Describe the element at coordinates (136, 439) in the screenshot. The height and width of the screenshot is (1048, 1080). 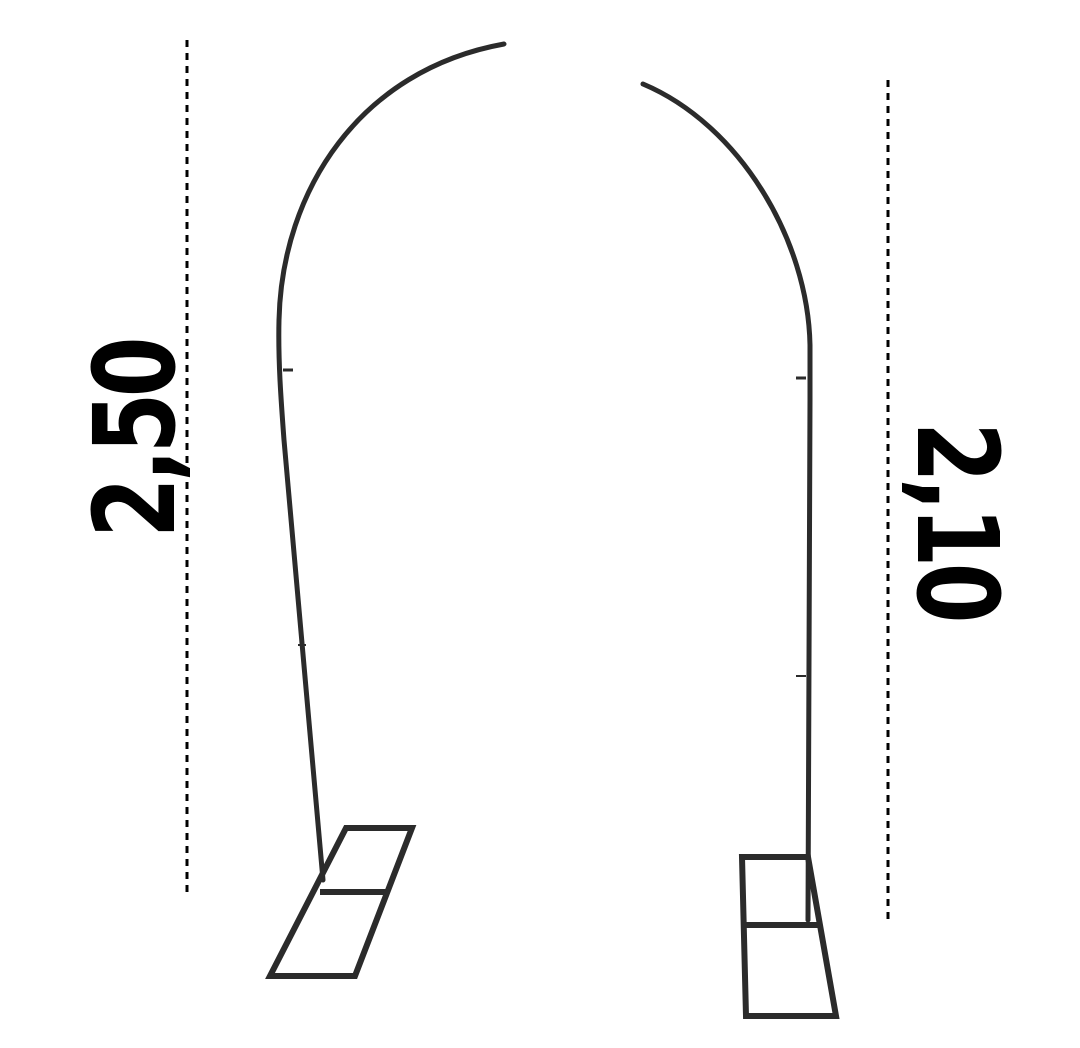
I see `left-height-label: 2,50` at that location.